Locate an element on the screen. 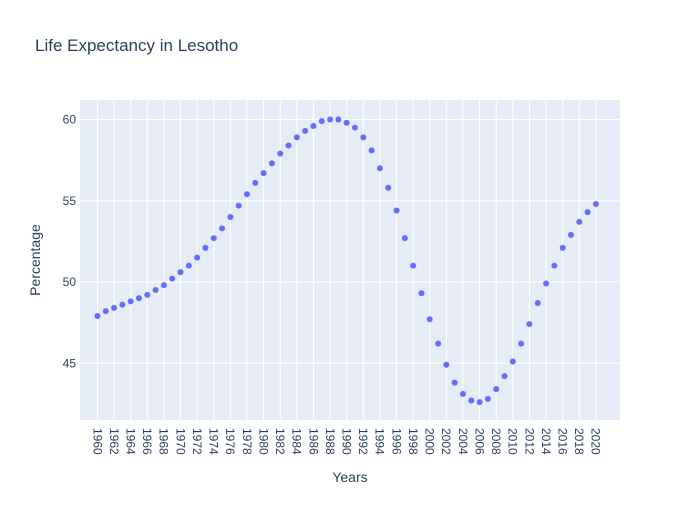  x-tick-label: 1990 is located at coordinates (346, 441).